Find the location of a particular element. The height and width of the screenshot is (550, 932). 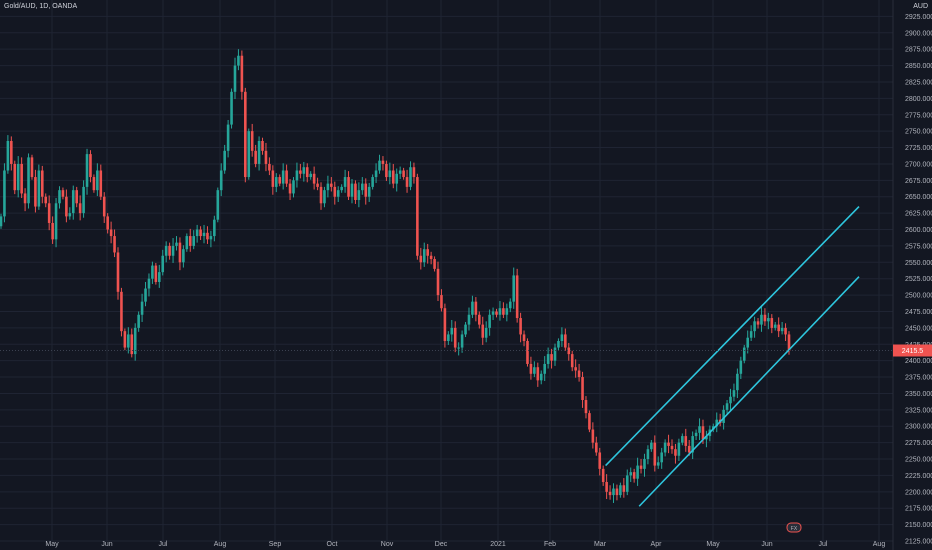

y-tick-label: 2175.000 is located at coordinates (918, 509).